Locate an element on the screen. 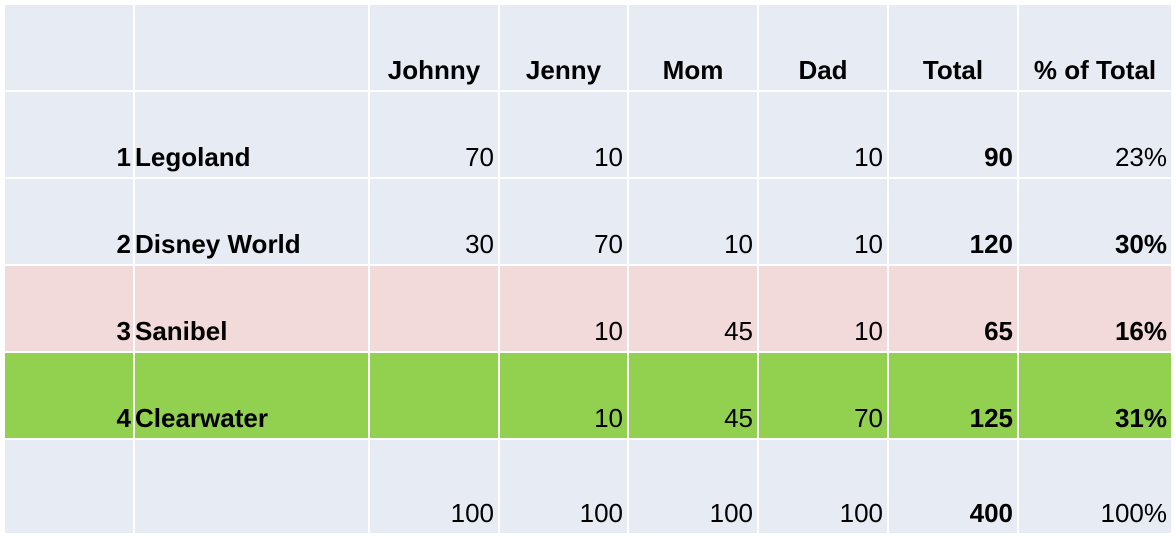 The image size is (1176, 539). header-jenny: Jenny is located at coordinates (564, 47).